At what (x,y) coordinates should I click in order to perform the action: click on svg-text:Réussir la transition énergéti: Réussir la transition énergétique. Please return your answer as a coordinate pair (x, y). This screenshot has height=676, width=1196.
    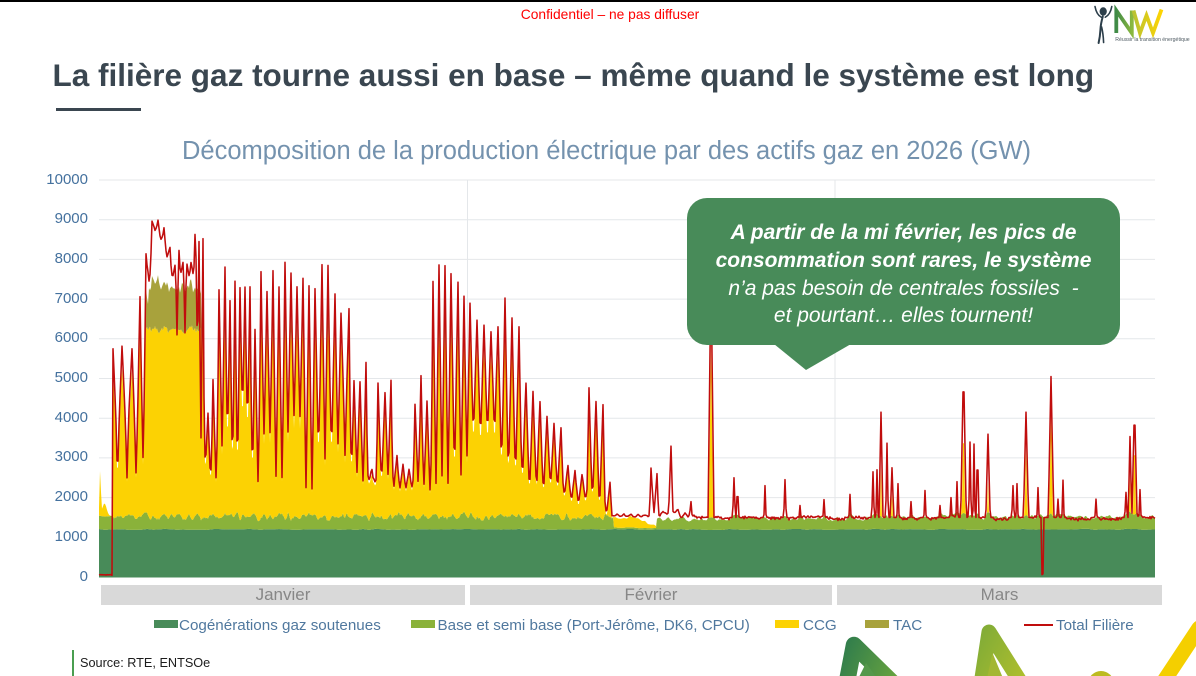
    Looking at the image, I should click on (1152, 40).